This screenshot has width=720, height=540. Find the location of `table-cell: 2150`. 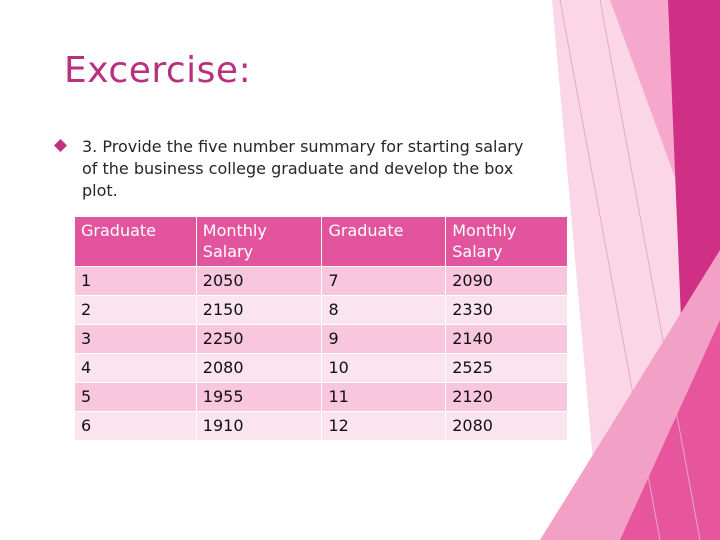

table-cell: 2150 is located at coordinates (259, 310).